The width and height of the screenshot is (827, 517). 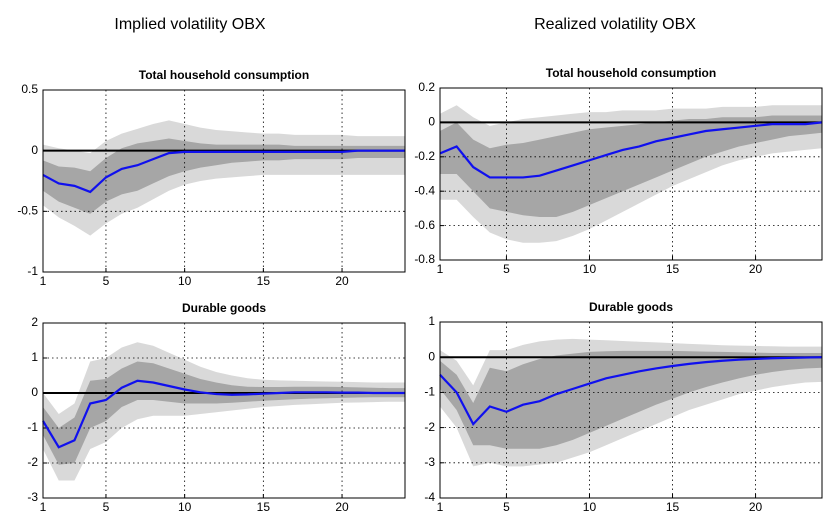 What do you see at coordinates (615, 24) in the screenshot?
I see `column-header: Realized volatility OBX` at bounding box center [615, 24].